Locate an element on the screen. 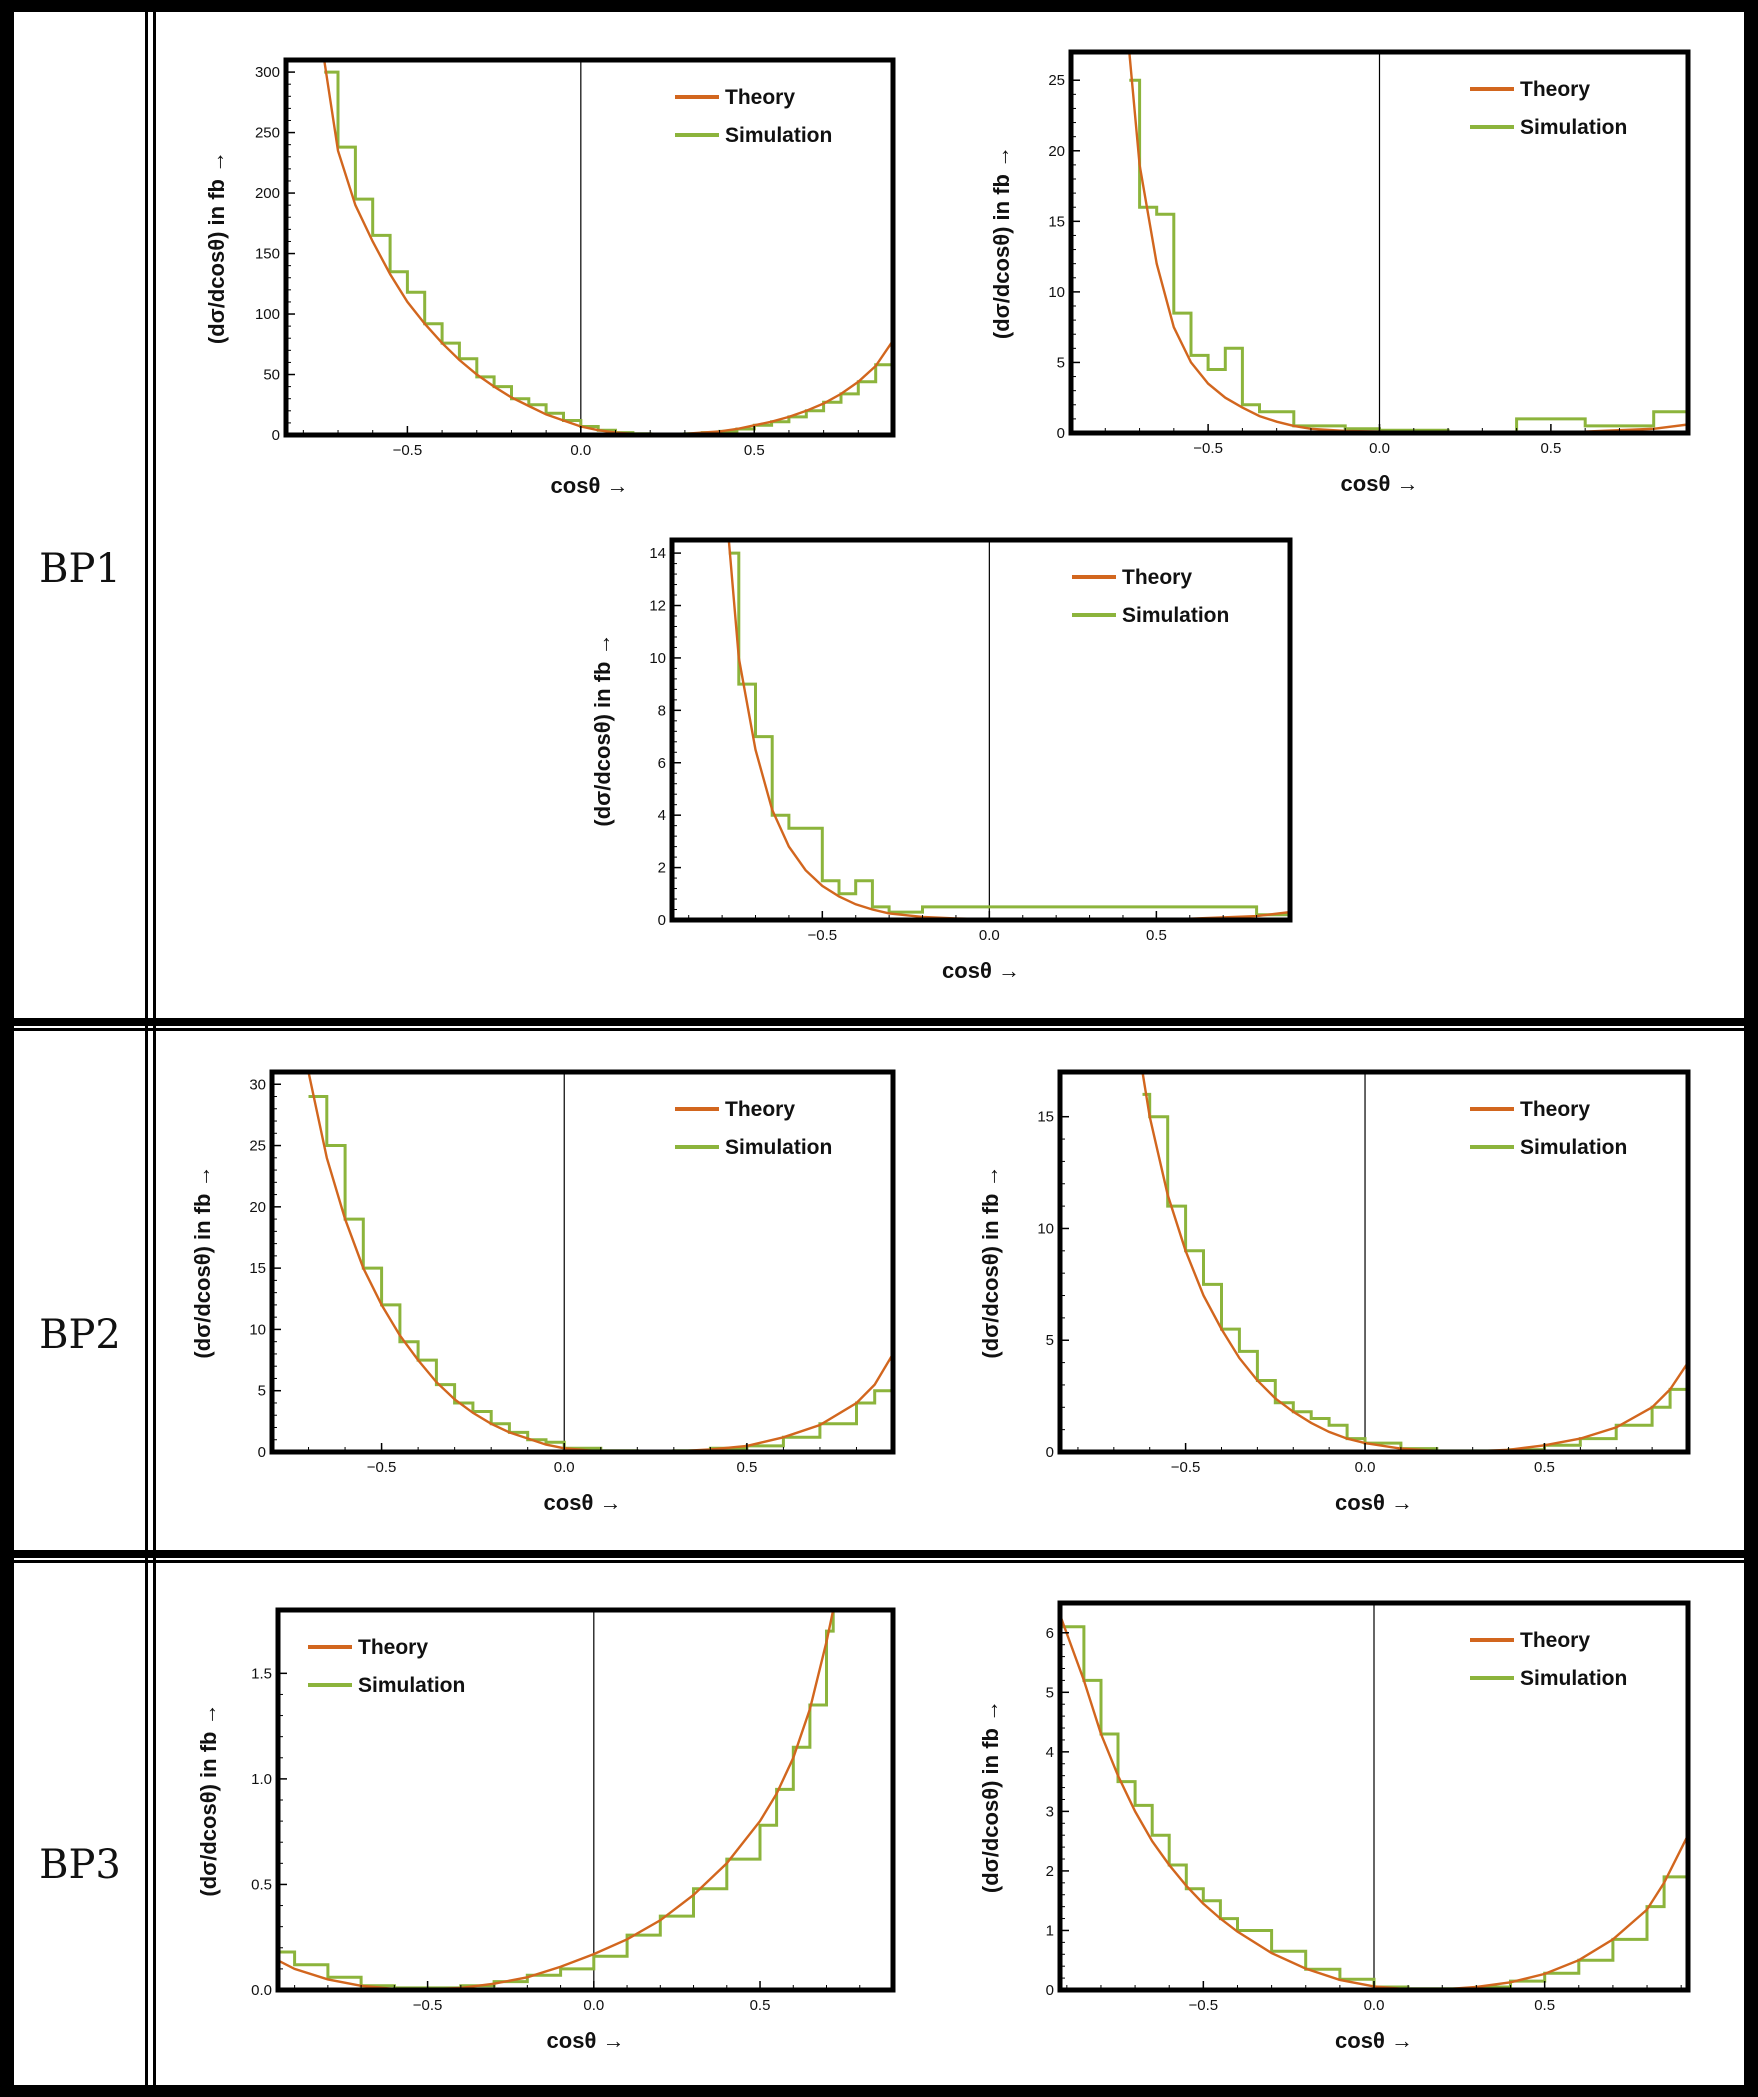 The image size is (1758, 2097). y-tick-label: 25 is located at coordinates (257, 1146).